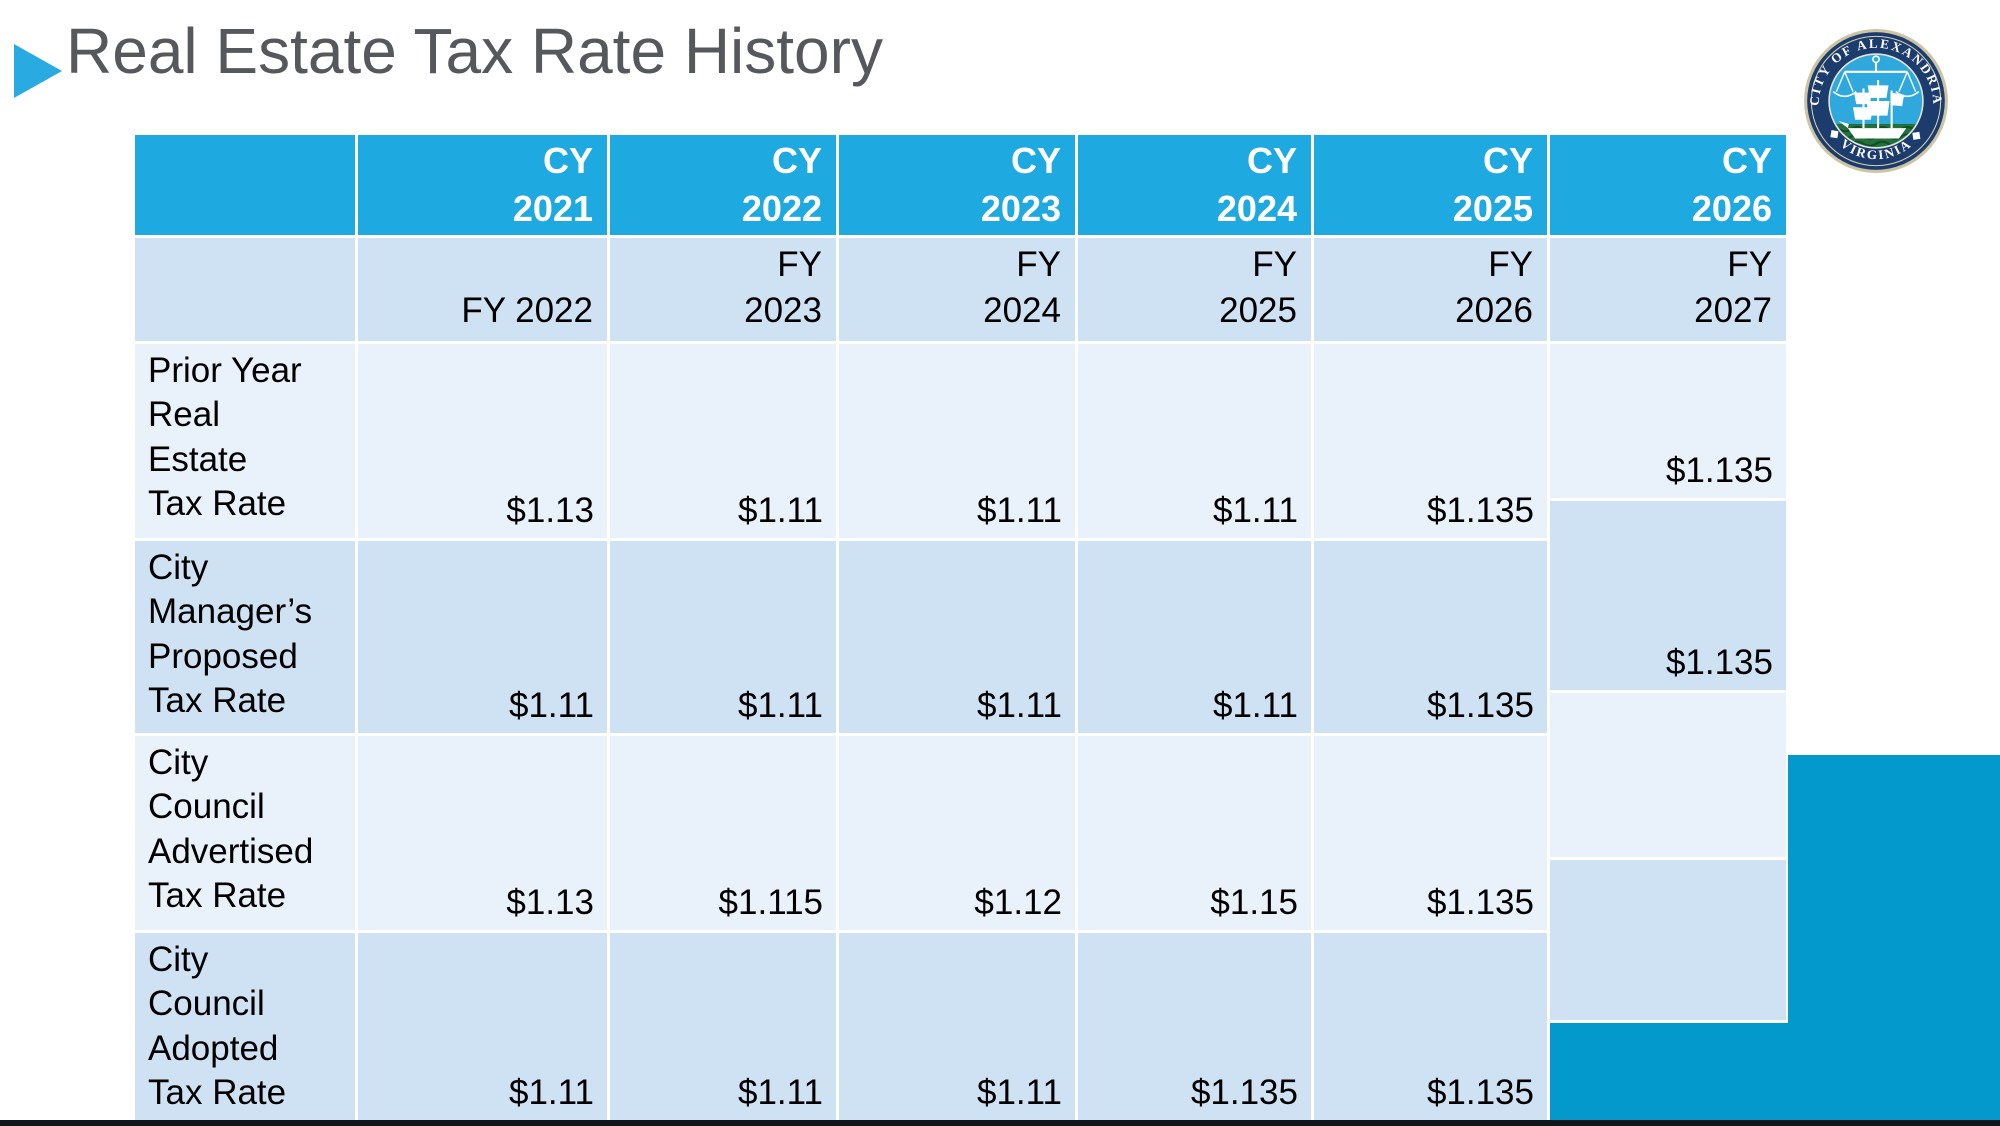 The width and height of the screenshot is (2000, 1126). Describe the element at coordinates (1194, 637) in the screenshot. I see `value-cell-proposed-cy2024: $1.11` at that location.